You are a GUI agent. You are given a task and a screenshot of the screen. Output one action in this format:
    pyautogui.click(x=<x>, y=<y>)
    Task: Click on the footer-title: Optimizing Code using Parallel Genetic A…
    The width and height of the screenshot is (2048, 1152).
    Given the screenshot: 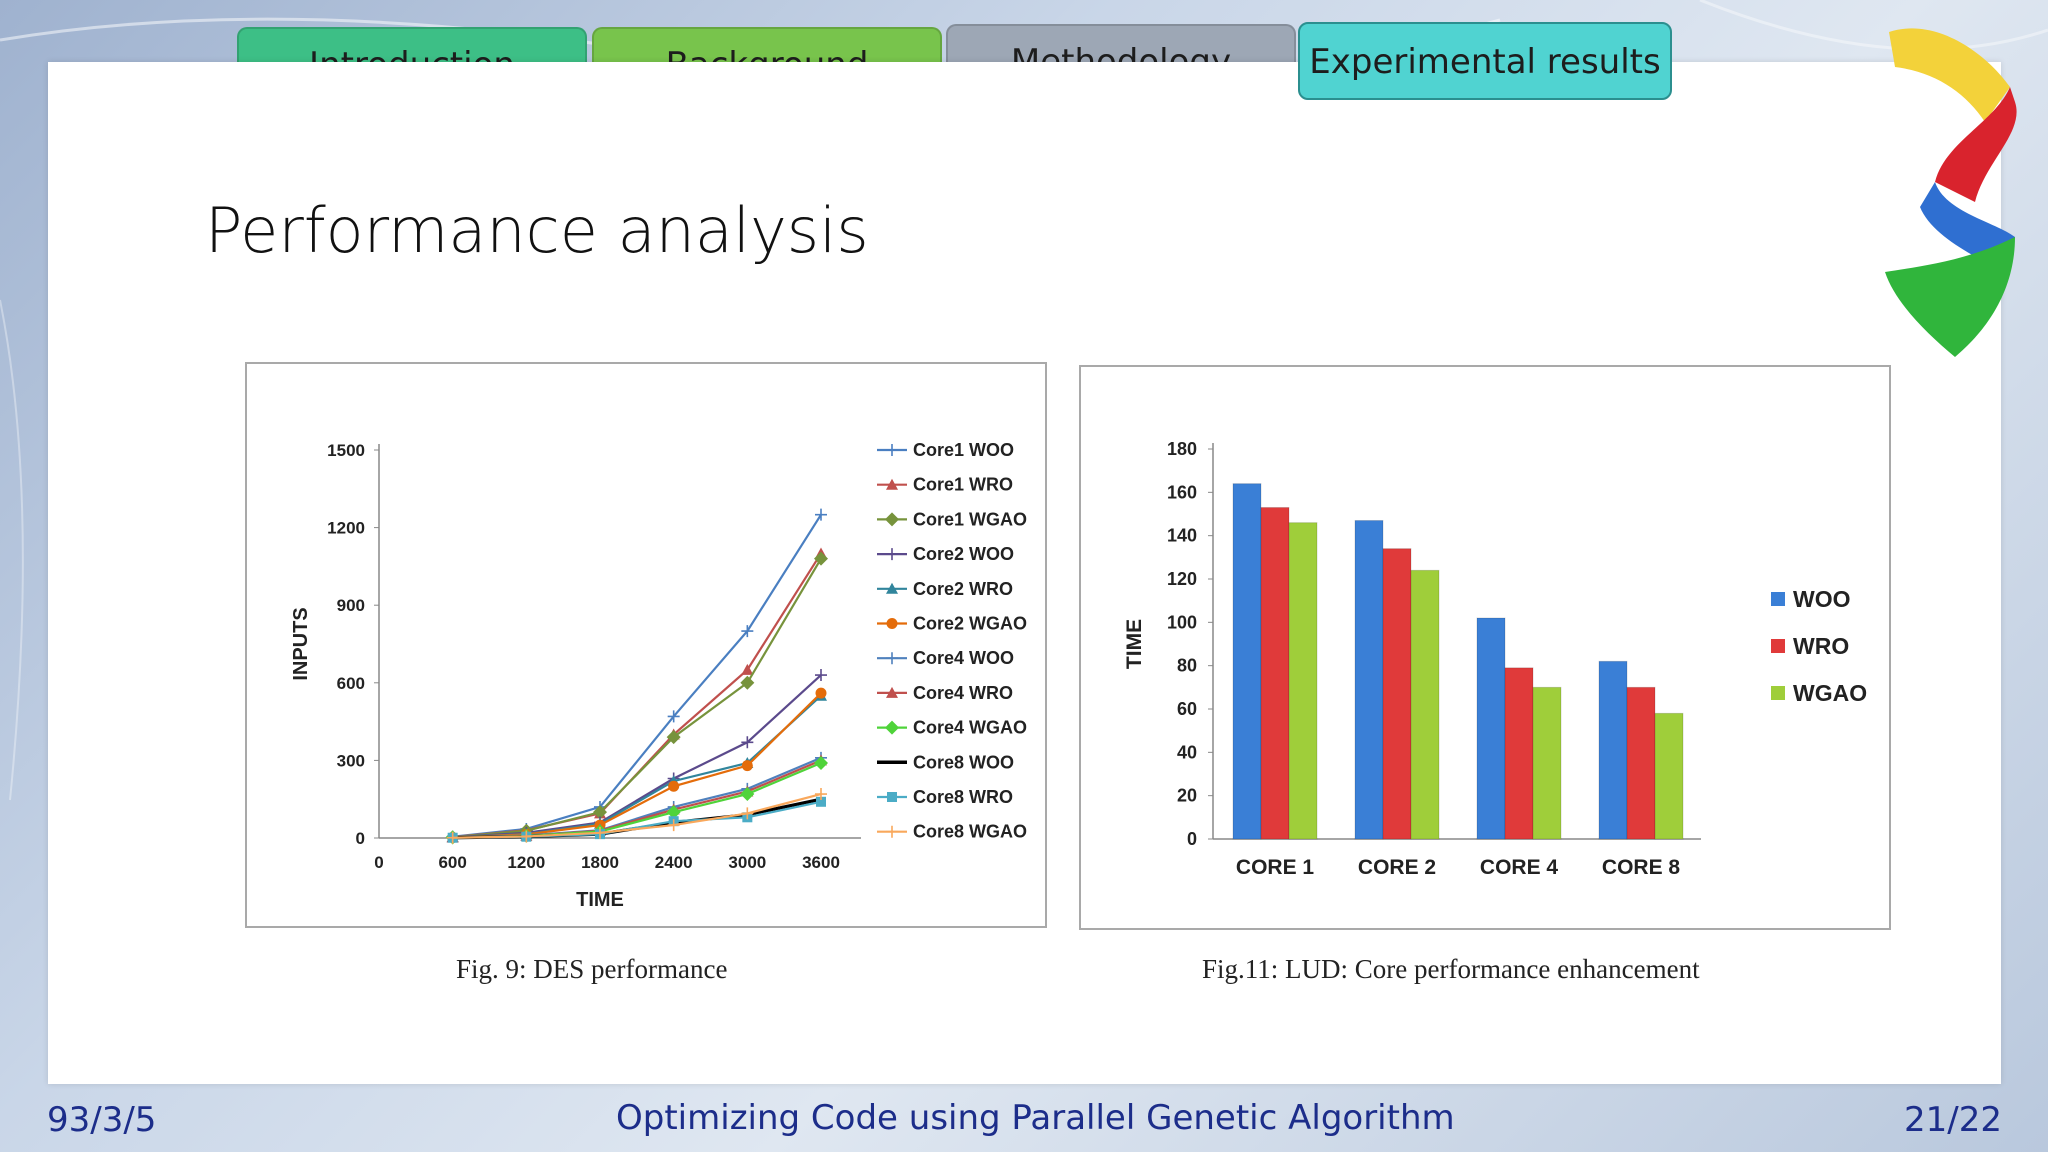 What is the action you would take?
    pyautogui.click(x=1035, y=1118)
    